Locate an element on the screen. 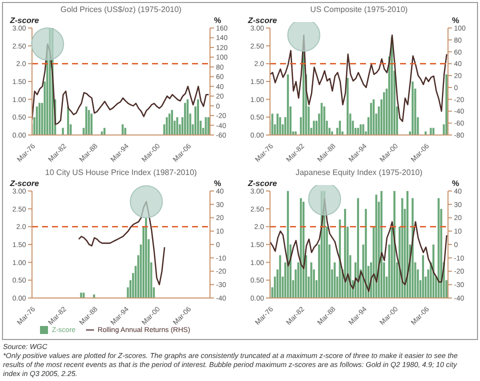 This screenshot has height=381, width=480. chart-title: Gold Prices (US$/oz) (1975-2010) is located at coordinates (121, 9).